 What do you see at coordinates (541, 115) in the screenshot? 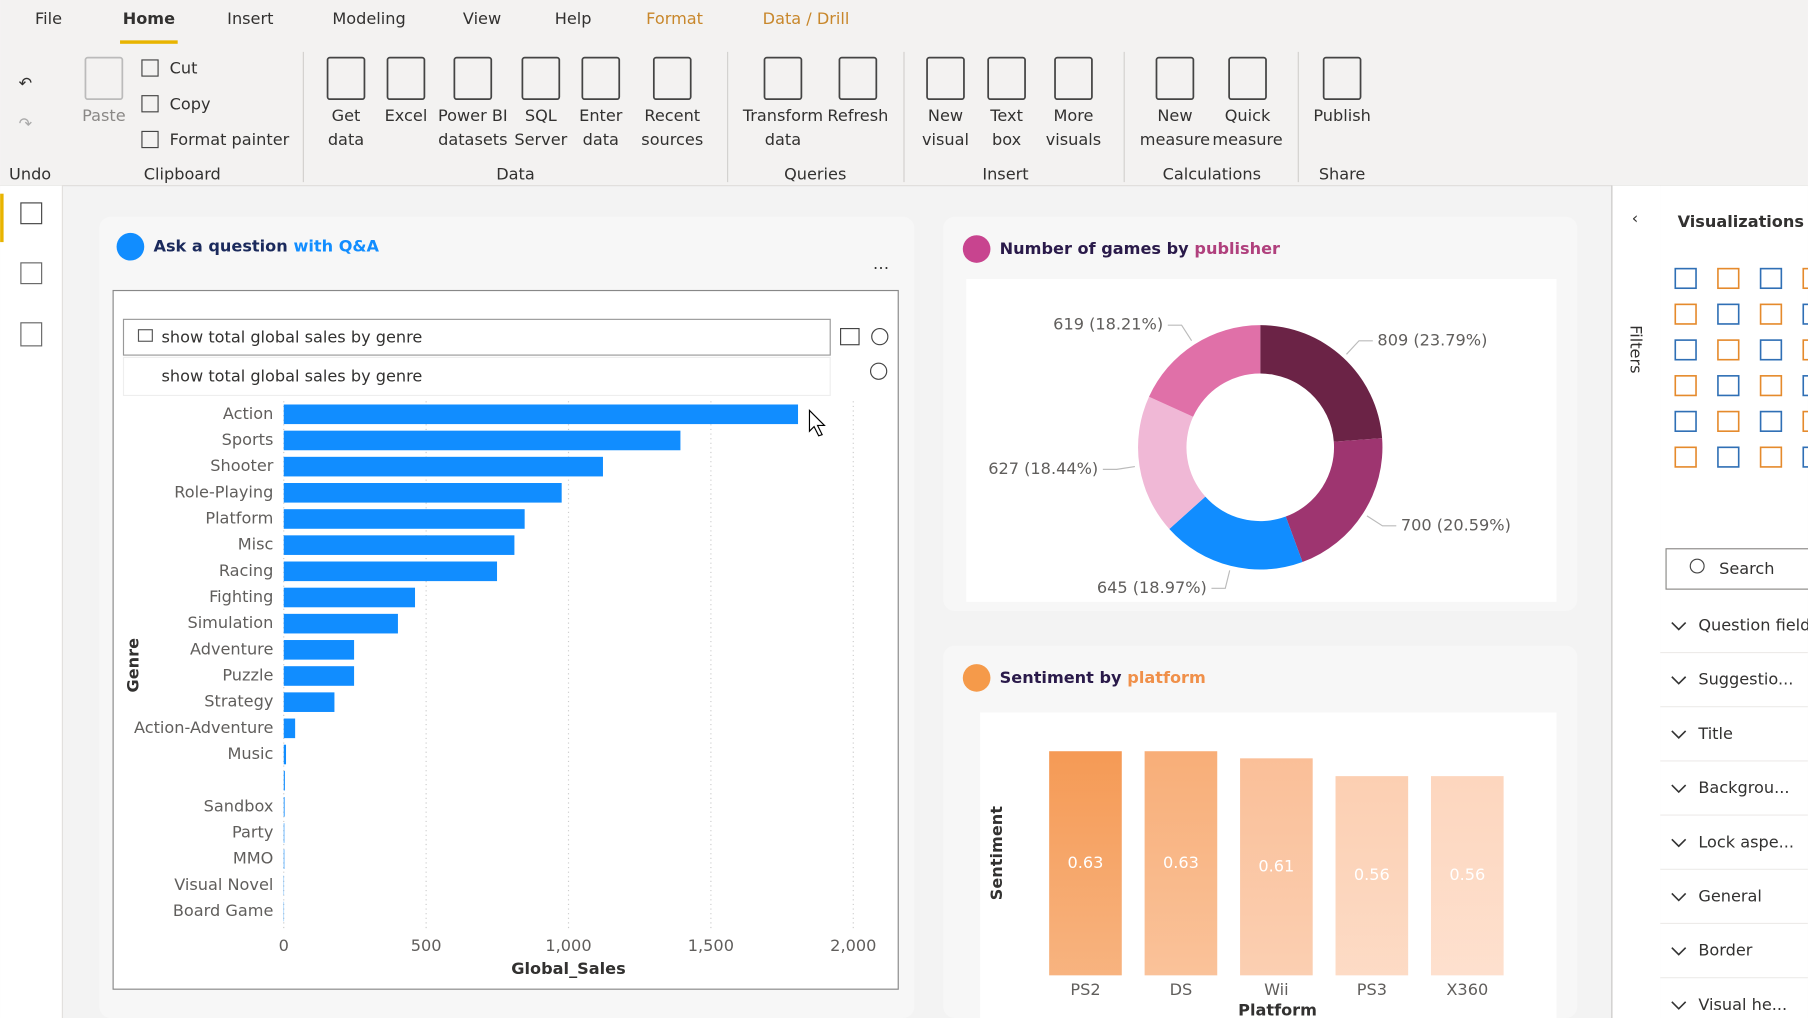
I see `button-label: SQL` at bounding box center [541, 115].